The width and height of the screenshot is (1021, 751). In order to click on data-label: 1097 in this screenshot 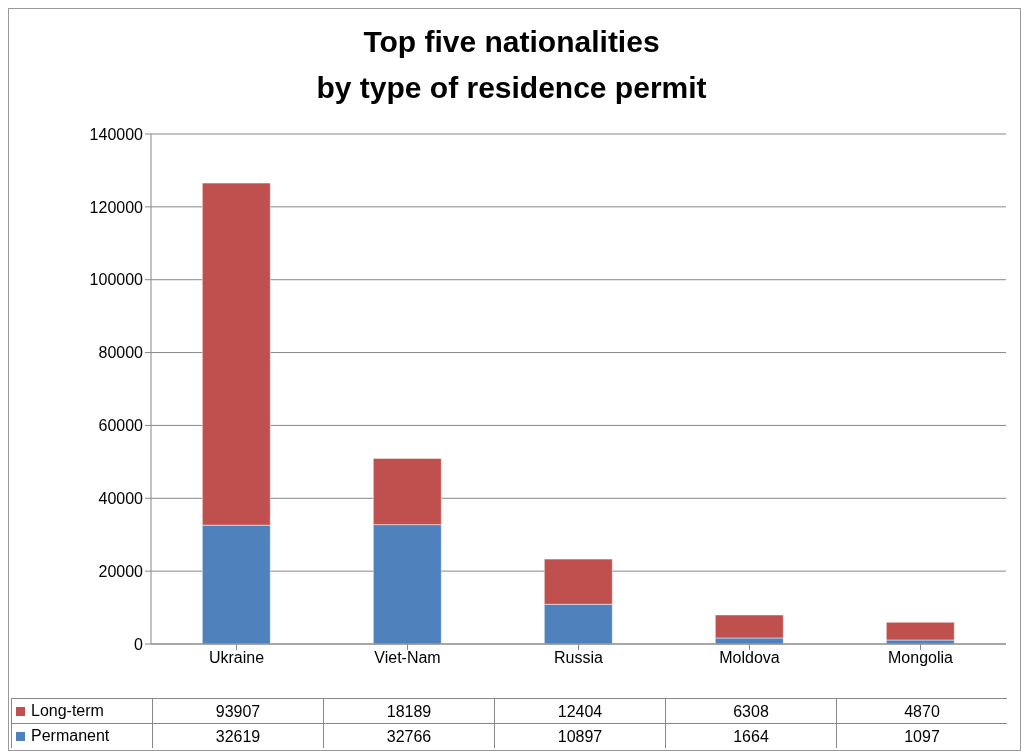, I will do `click(921, 735)`.